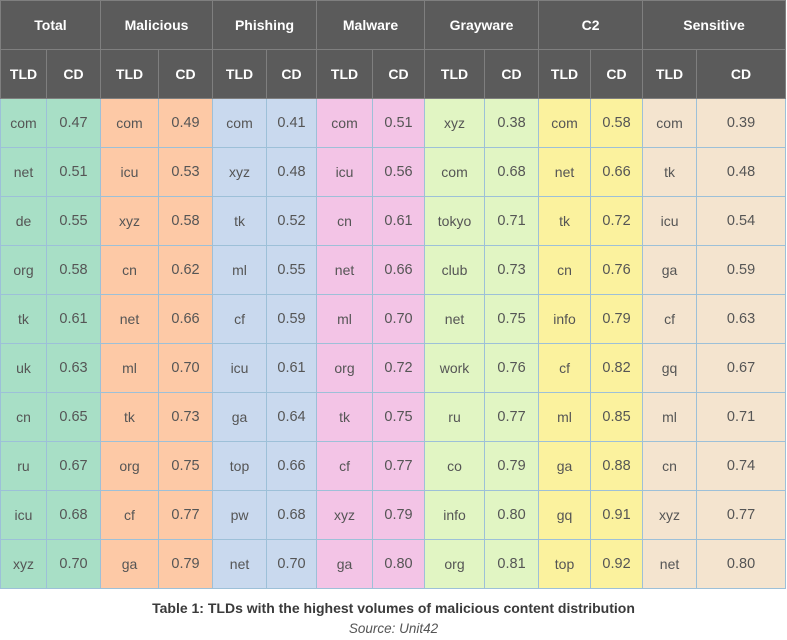 This screenshot has width=787, height=640. I want to click on cd-cell: 0.62, so click(185, 270).